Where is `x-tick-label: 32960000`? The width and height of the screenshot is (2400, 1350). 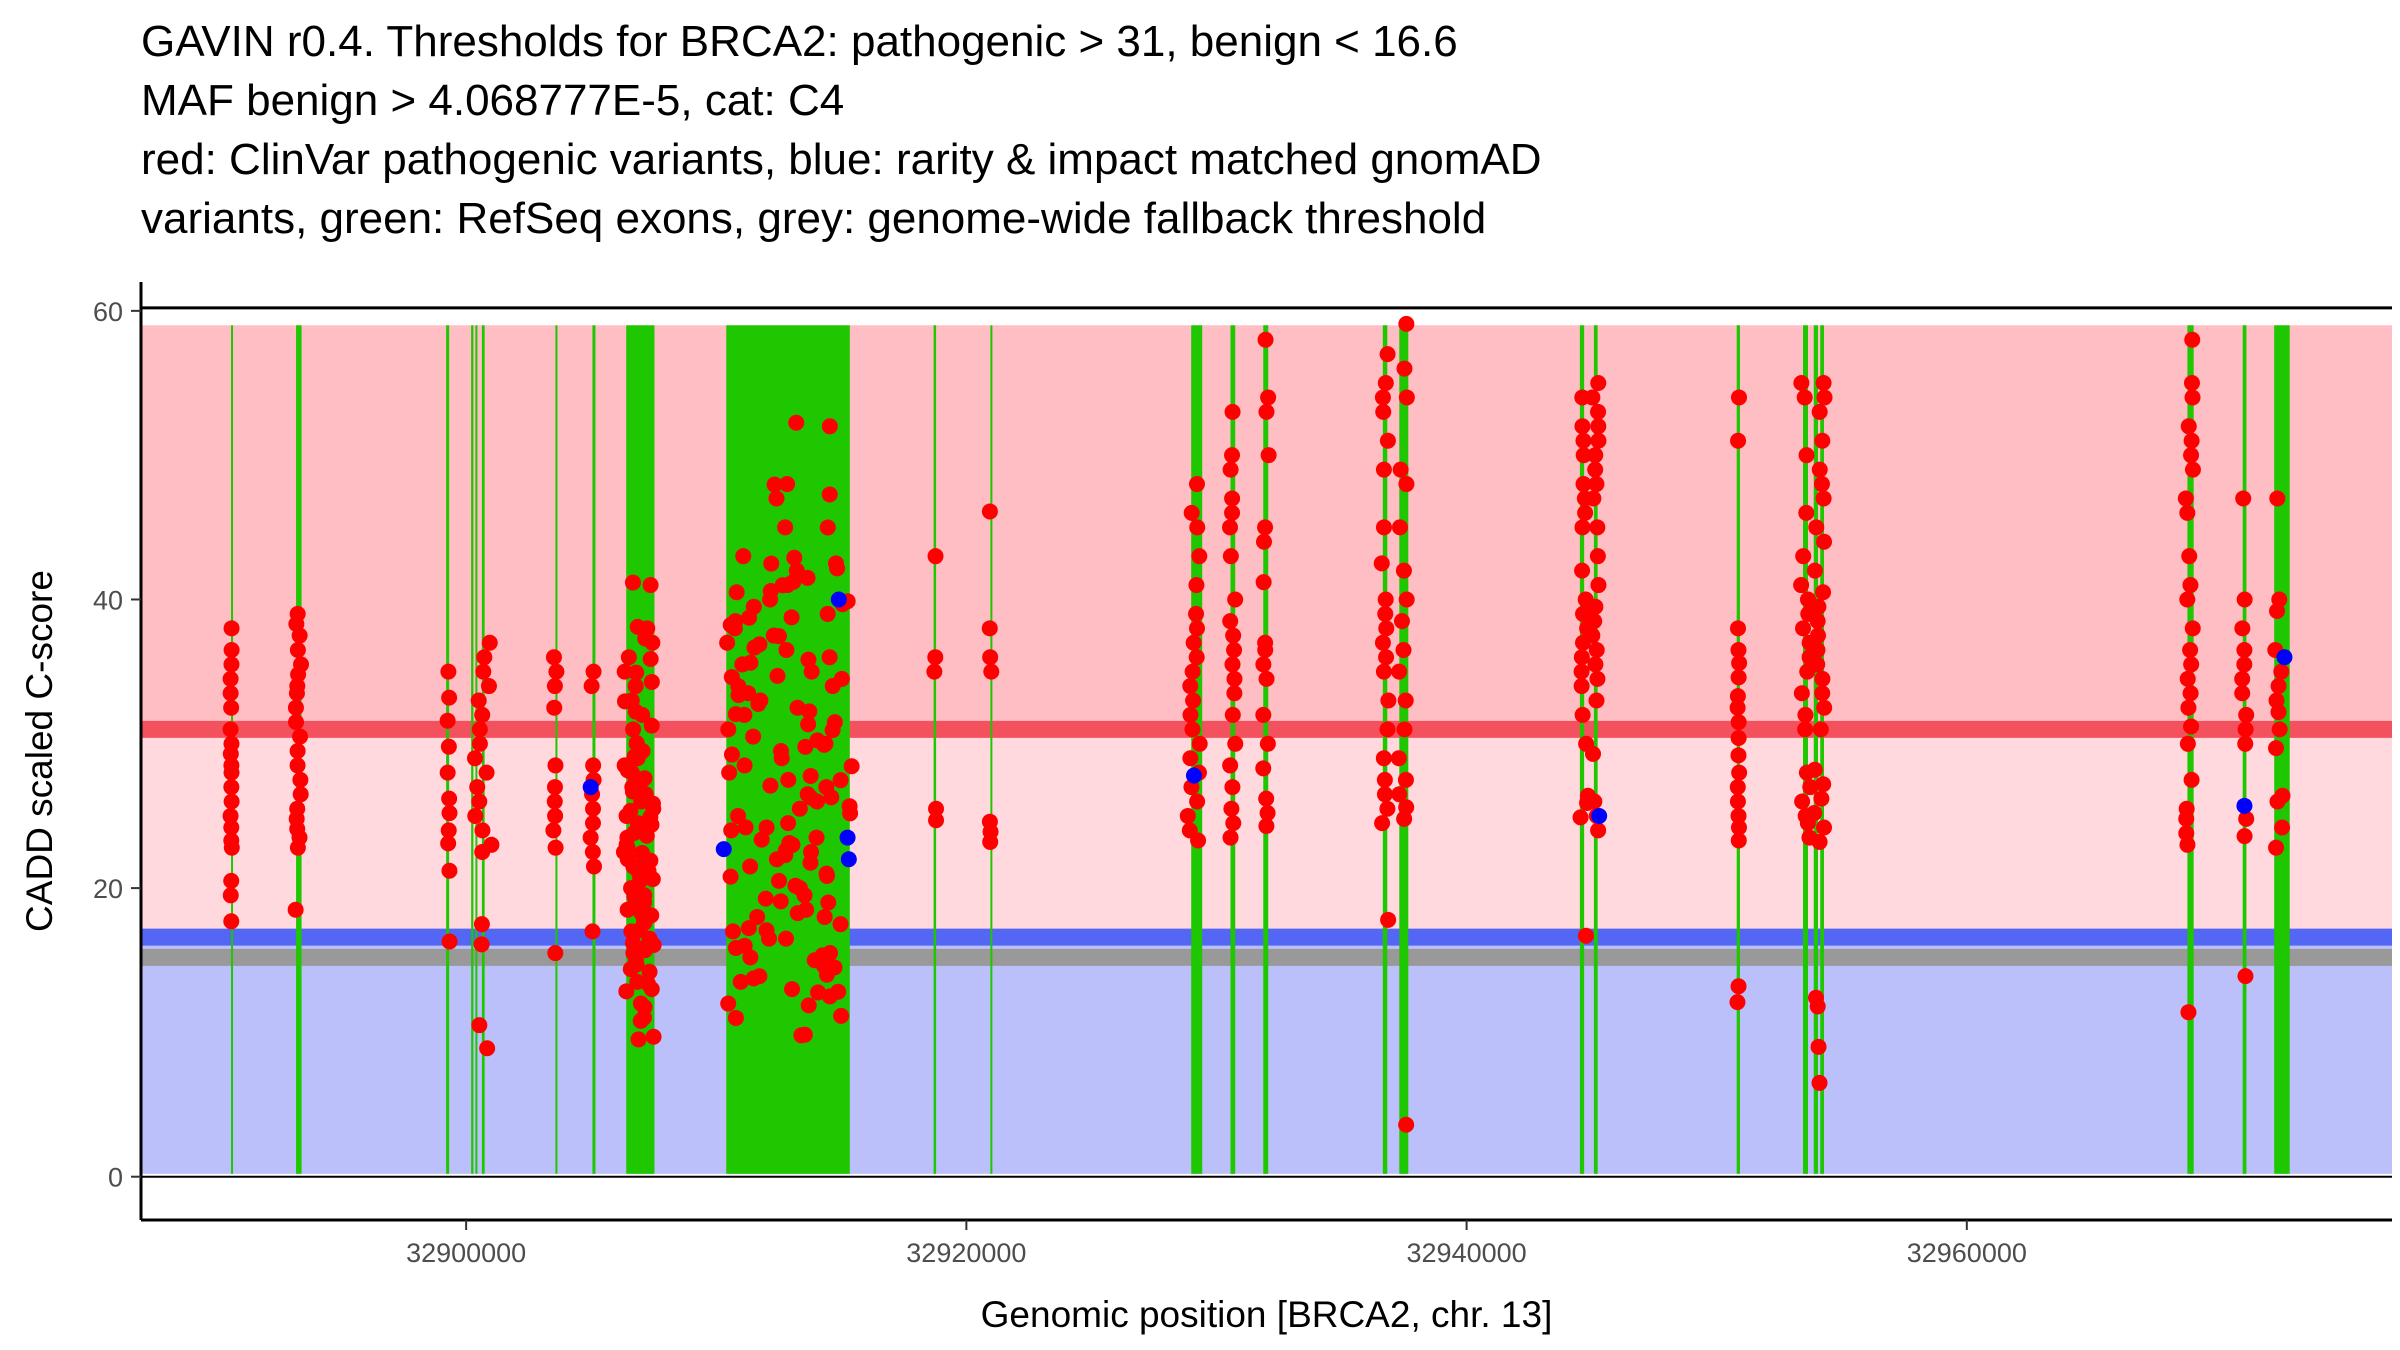 x-tick-label: 32960000 is located at coordinates (1967, 1253).